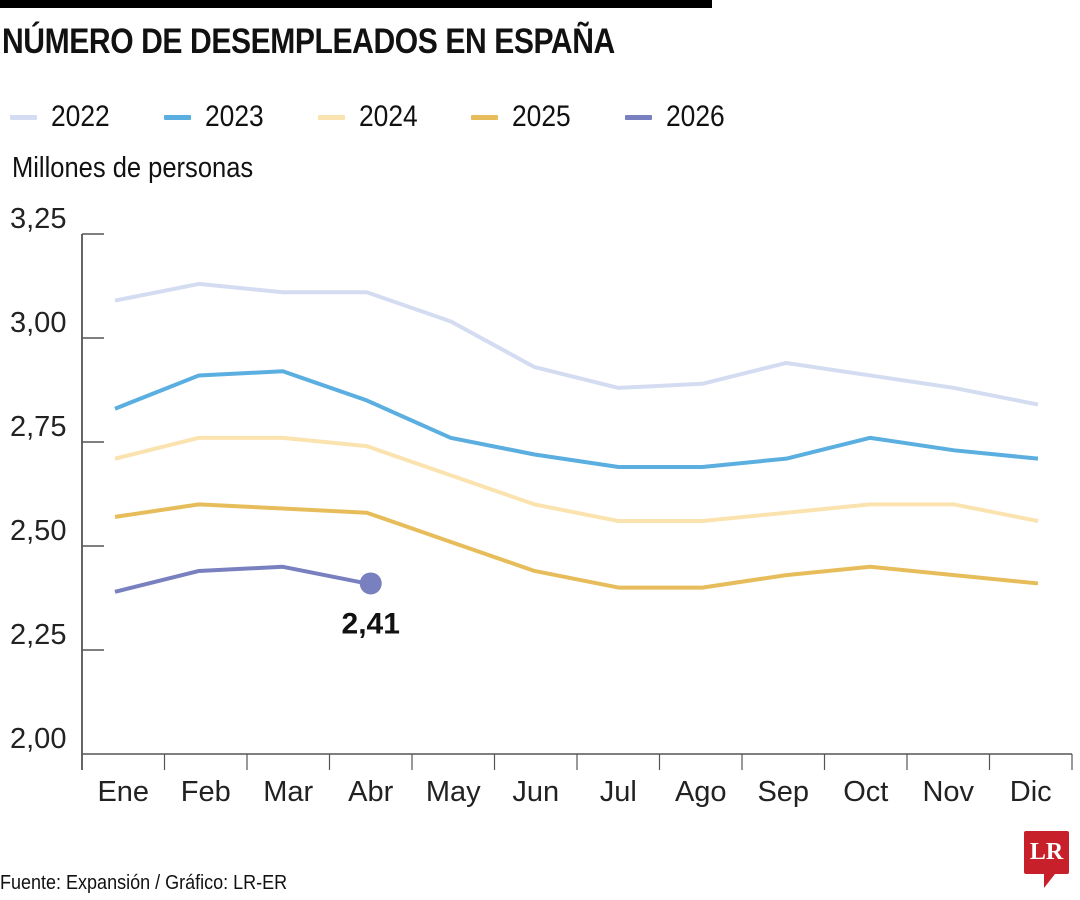 The image size is (1080, 900). I want to click on legend-item-2023: 2023, so click(217, 117).